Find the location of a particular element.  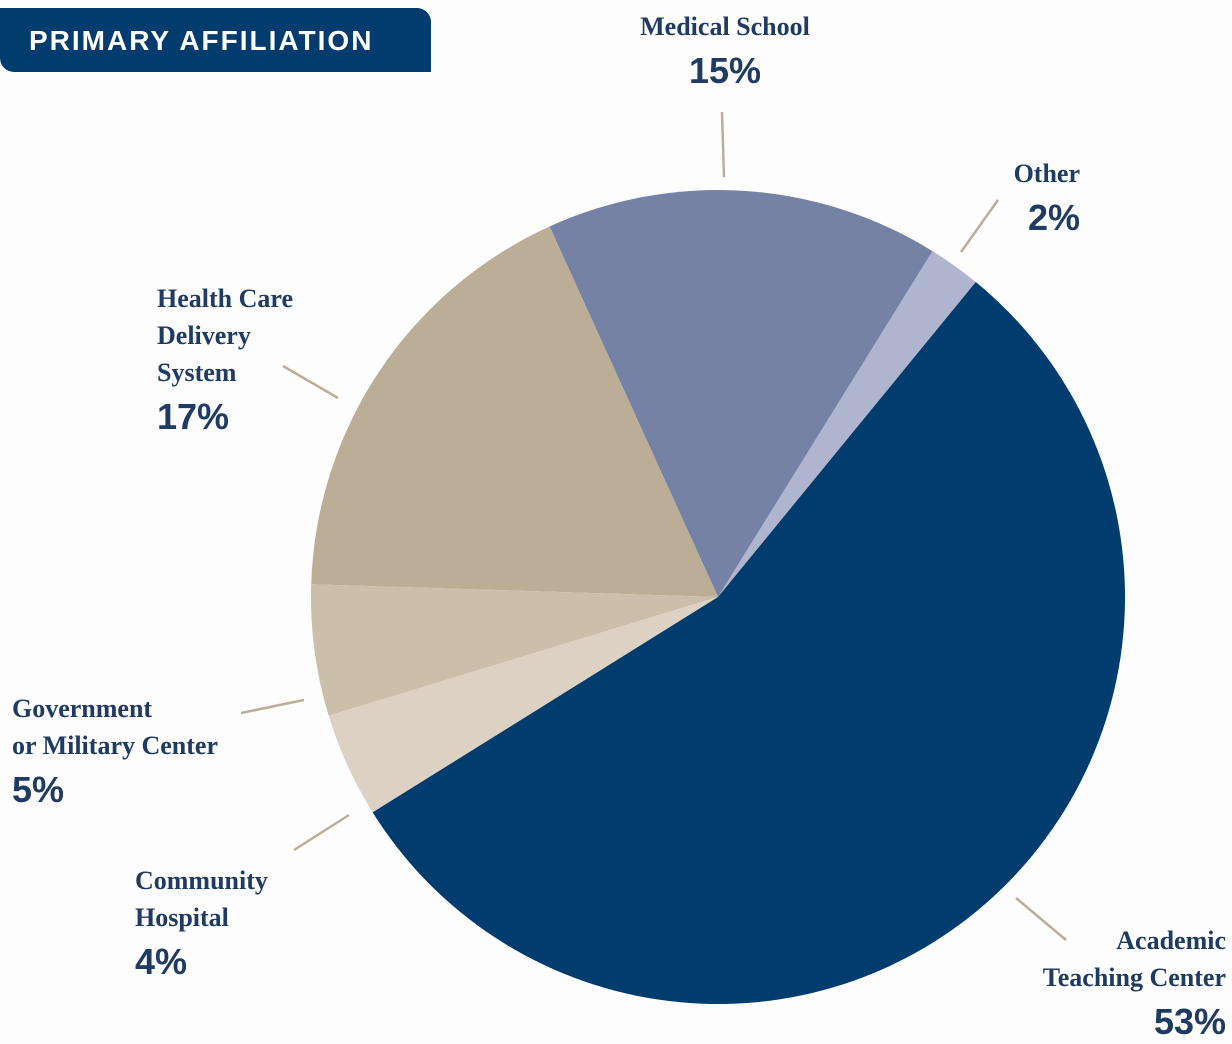

value-label: 17% is located at coordinates (193, 416).